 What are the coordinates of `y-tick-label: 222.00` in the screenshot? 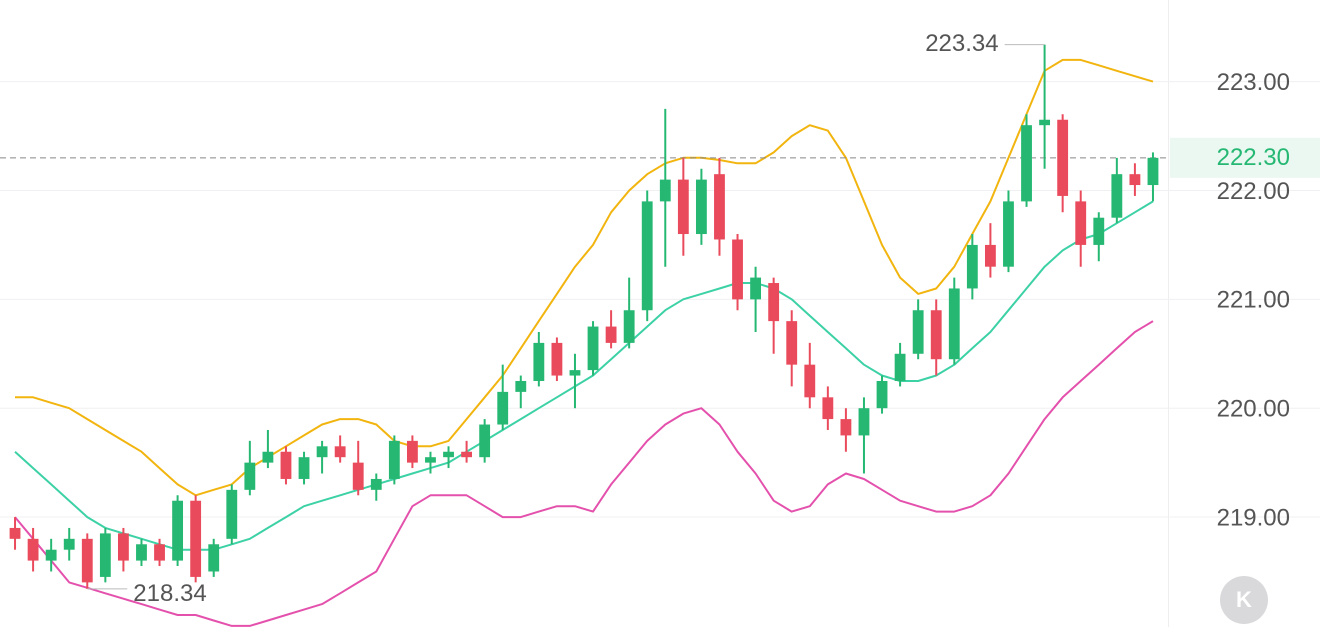 It's located at (1253, 191).